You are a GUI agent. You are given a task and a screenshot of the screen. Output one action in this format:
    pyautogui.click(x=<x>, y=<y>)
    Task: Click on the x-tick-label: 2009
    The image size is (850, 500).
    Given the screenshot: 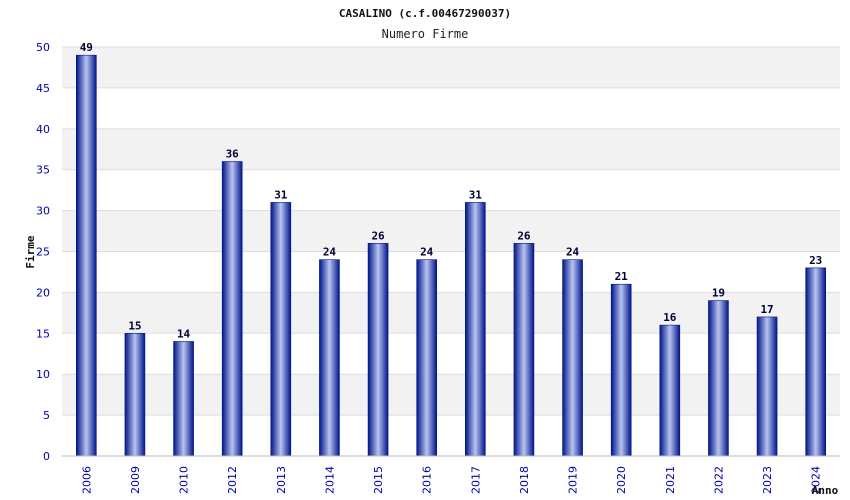 What is the action you would take?
    pyautogui.click(x=135, y=480)
    